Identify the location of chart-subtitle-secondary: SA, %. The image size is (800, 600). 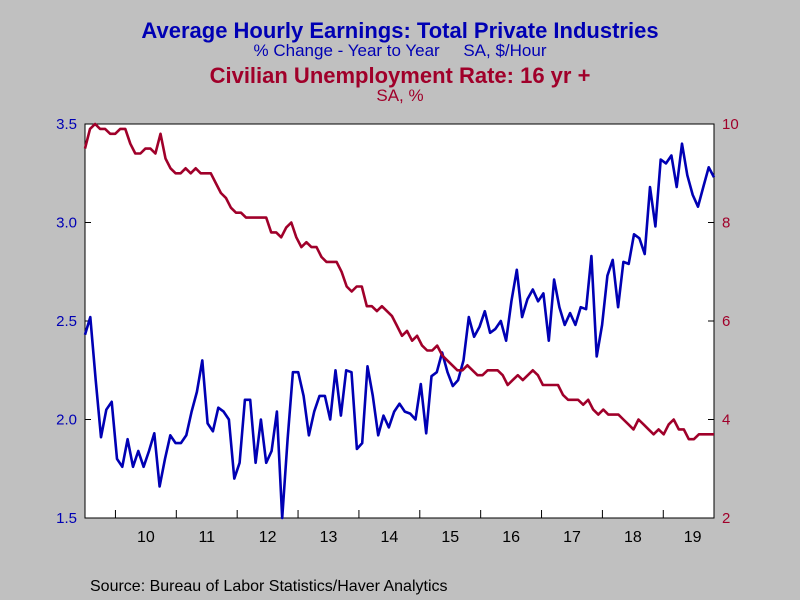
(400, 95).